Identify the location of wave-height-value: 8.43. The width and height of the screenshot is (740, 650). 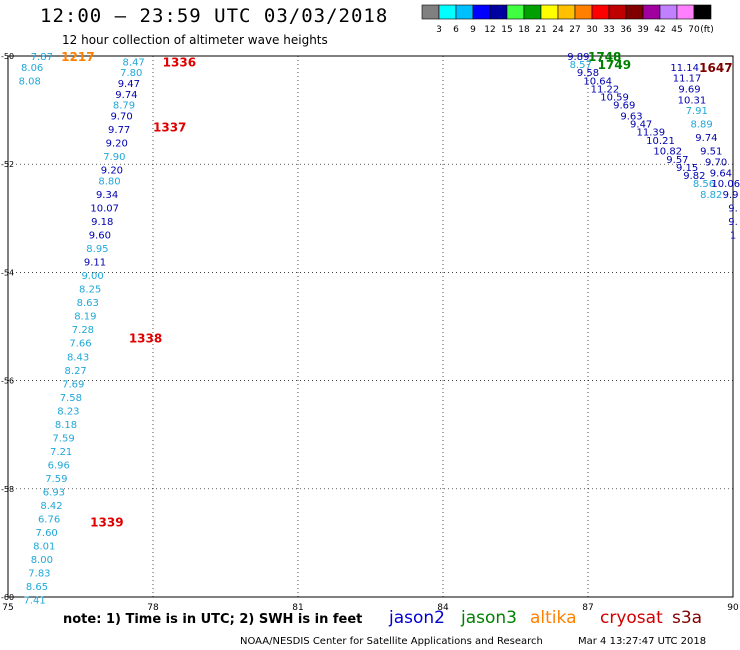
(78, 357).